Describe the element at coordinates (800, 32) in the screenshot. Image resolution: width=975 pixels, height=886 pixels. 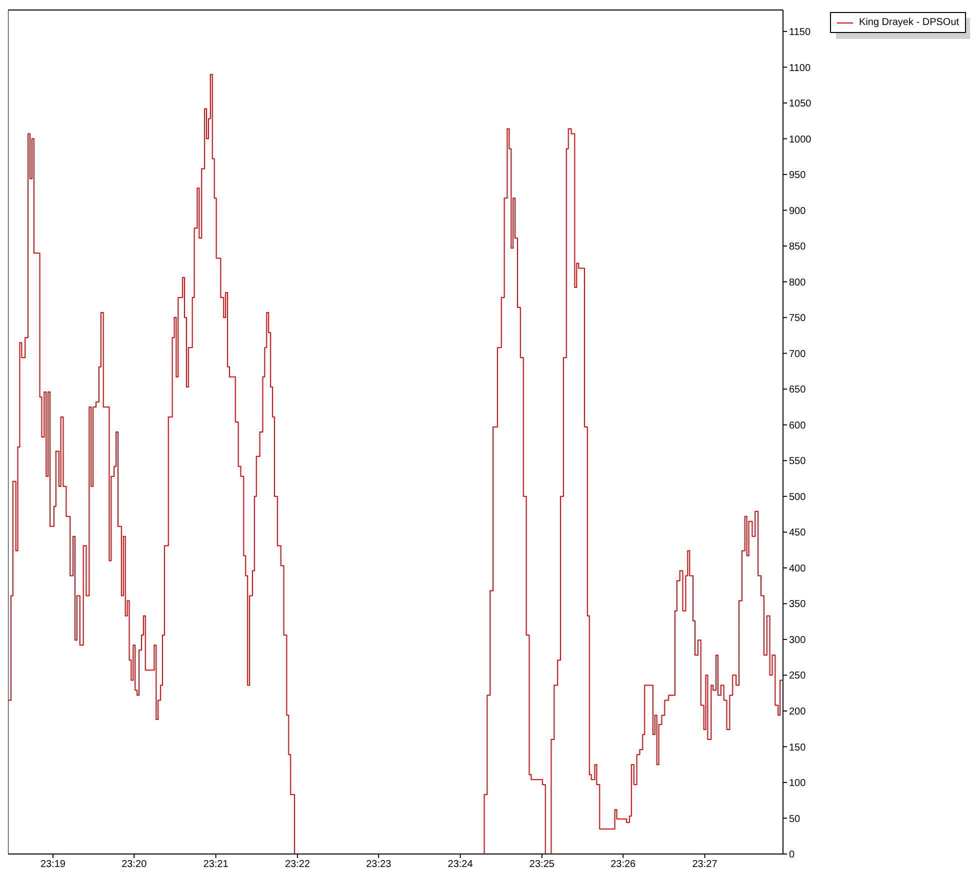
I see `y-tick-label: 1150` at that location.